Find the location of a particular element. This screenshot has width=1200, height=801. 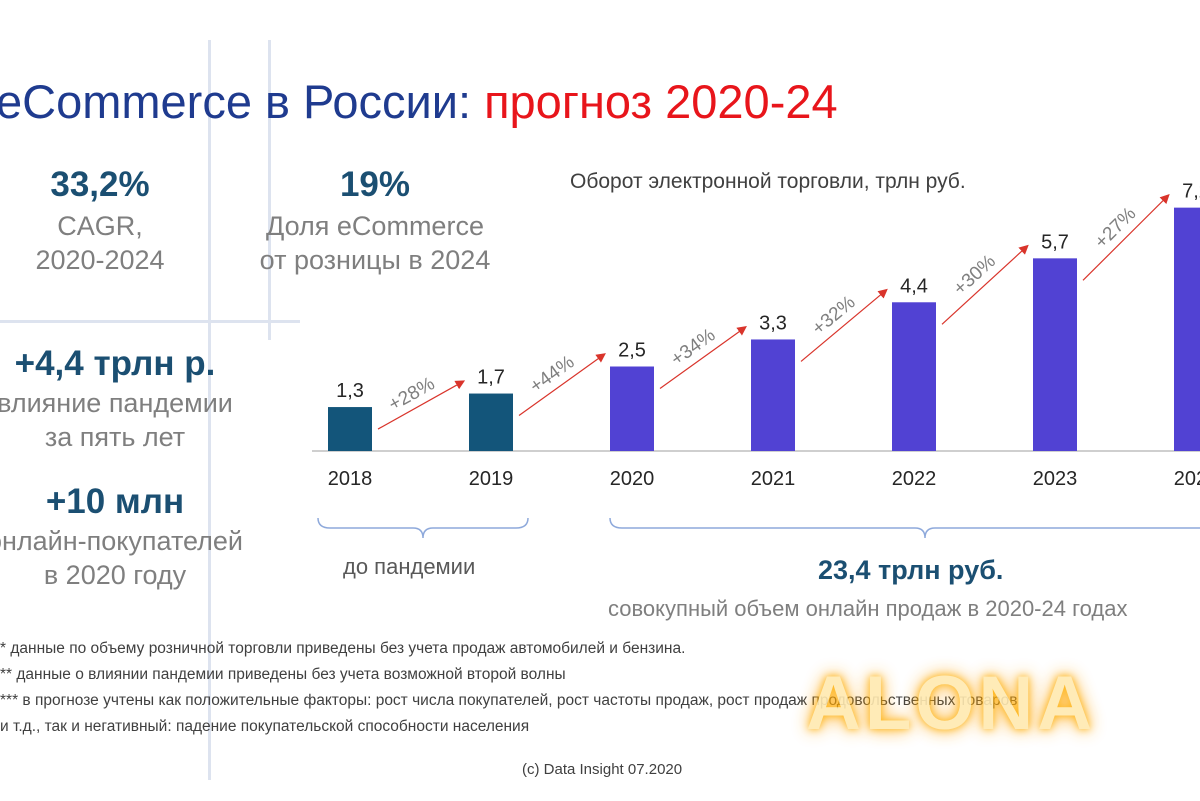

tick-label-2020: 2020 is located at coordinates (632, 479).